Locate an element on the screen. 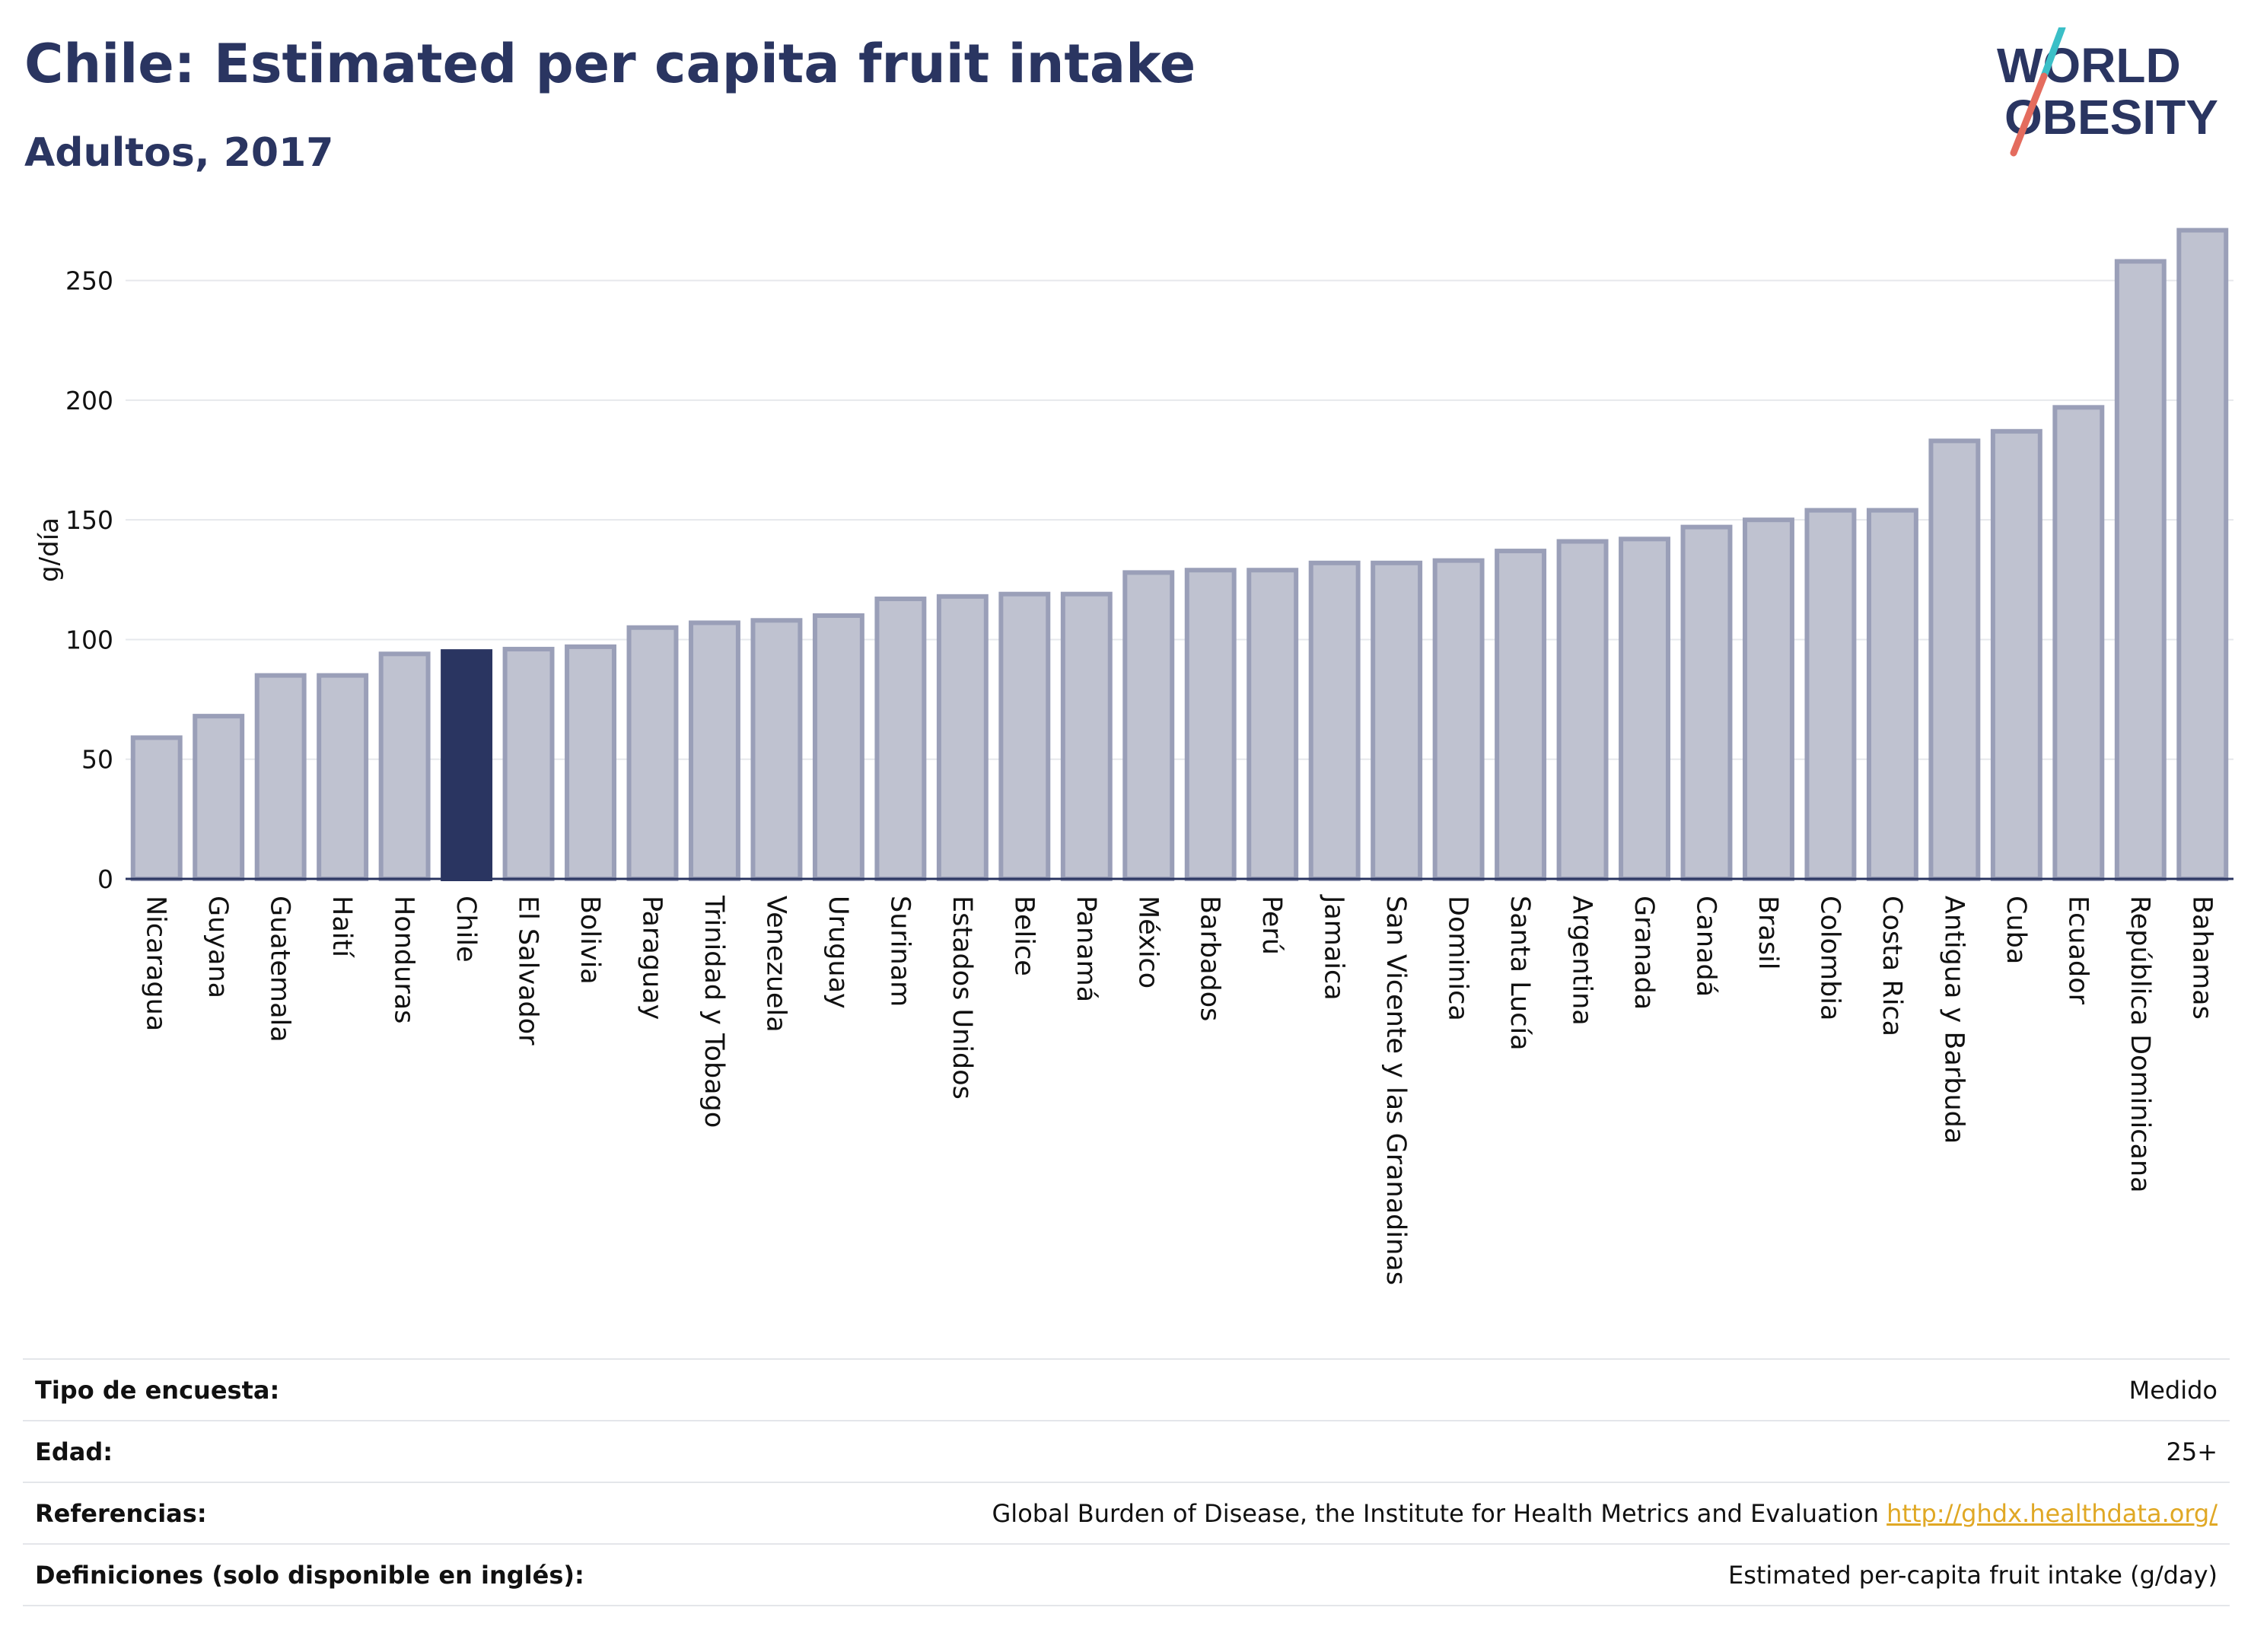 Image resolution: width=2251 pixels, height=1652 pixels. y-tick-label: 150 is located at coordinates (89, 520).